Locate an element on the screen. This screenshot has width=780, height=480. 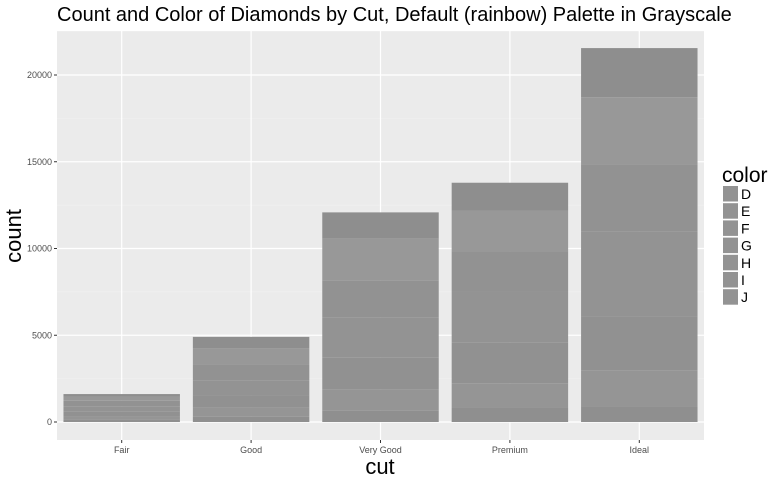
legend-label: H is located at coordinates (746, 263).